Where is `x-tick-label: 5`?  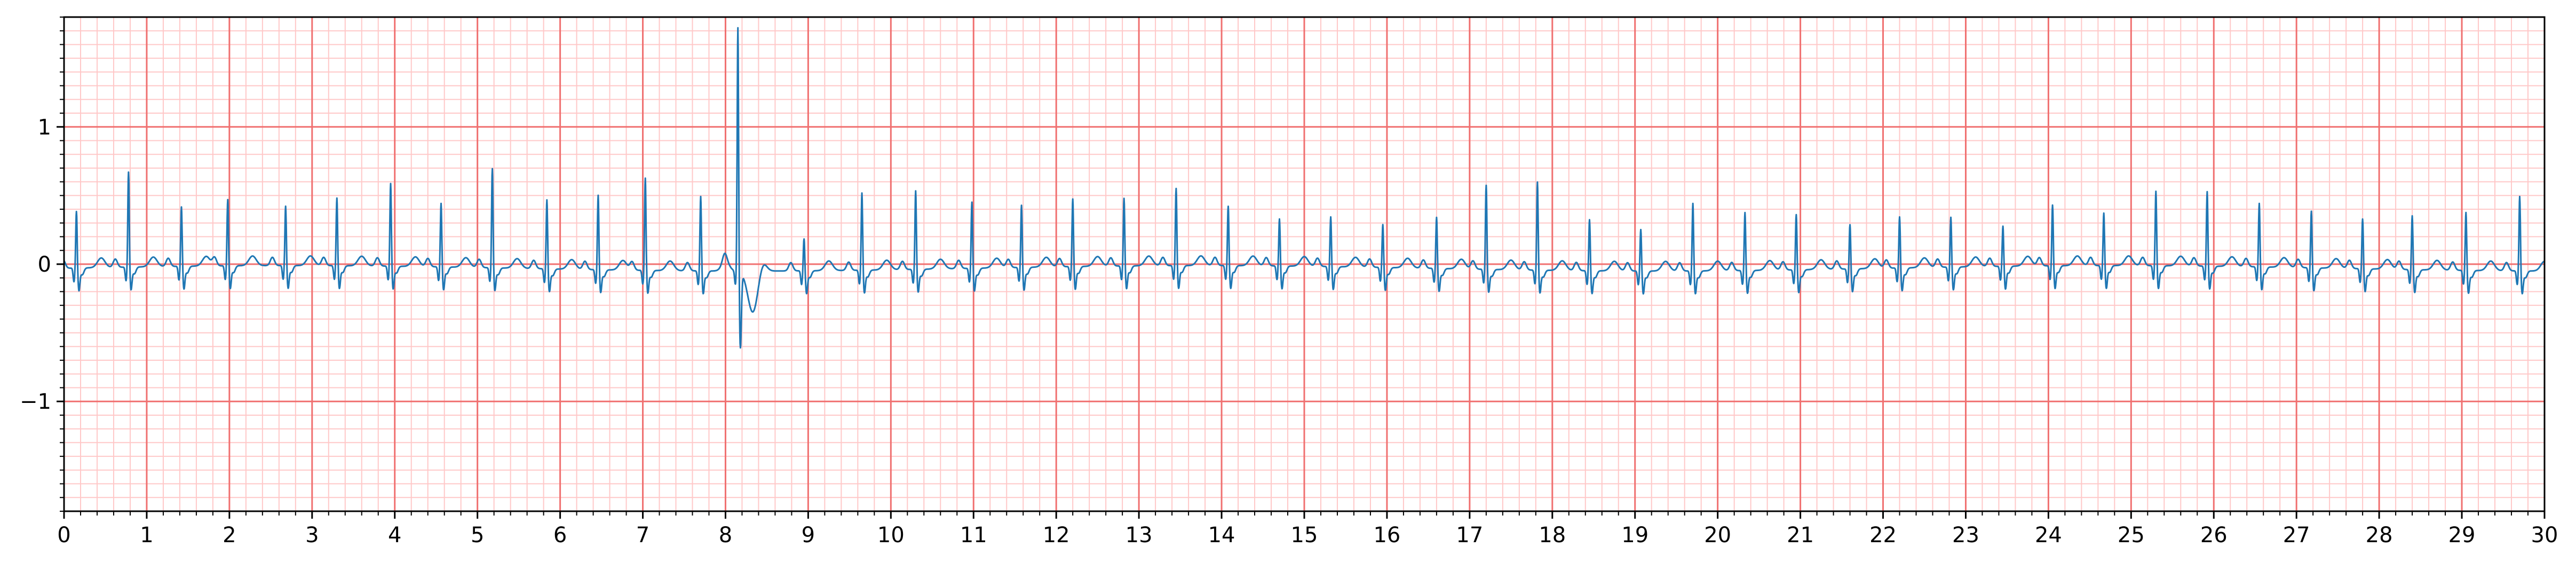
x-tick-label: 5 is located at coordinates (477, 535).